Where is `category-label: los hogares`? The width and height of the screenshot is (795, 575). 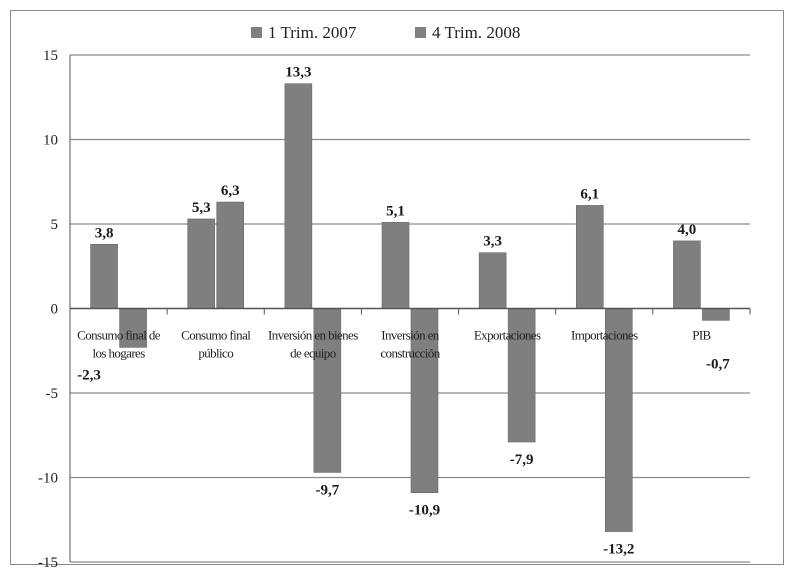
category-label: los hogares is located at coordinates (118, 353).